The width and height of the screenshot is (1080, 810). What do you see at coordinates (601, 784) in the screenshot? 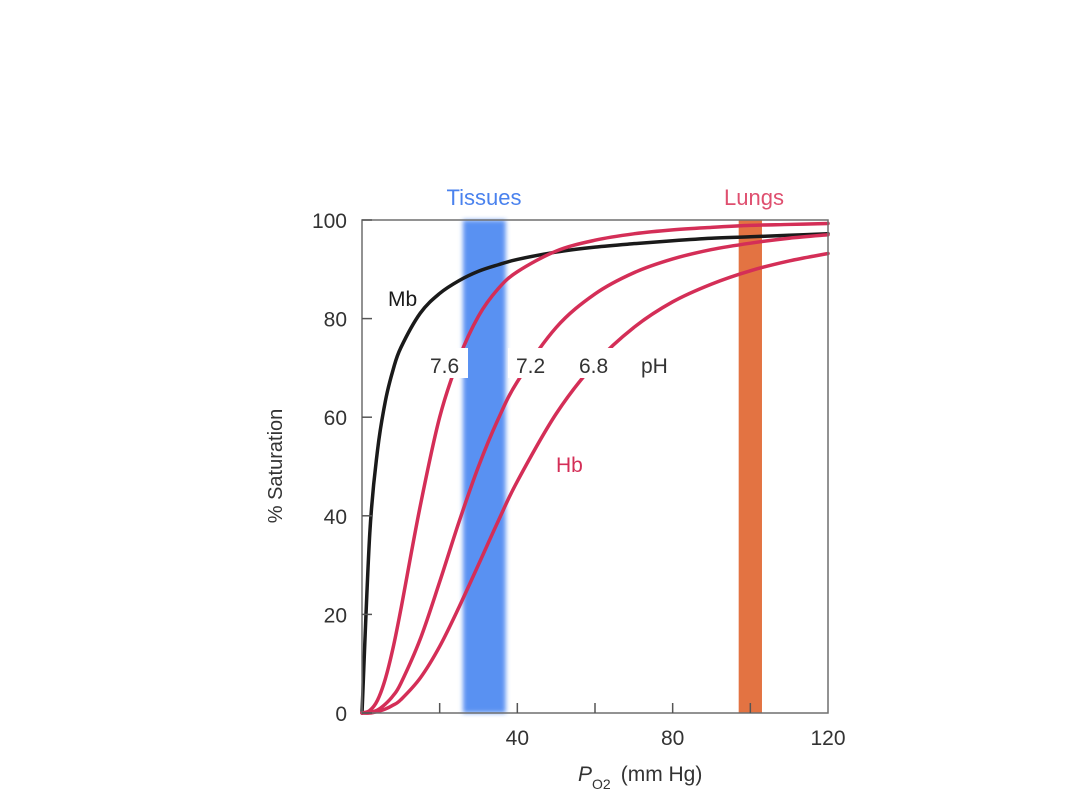
I see `x-axis-label-sub: O2` at bounding box center [601, 784].